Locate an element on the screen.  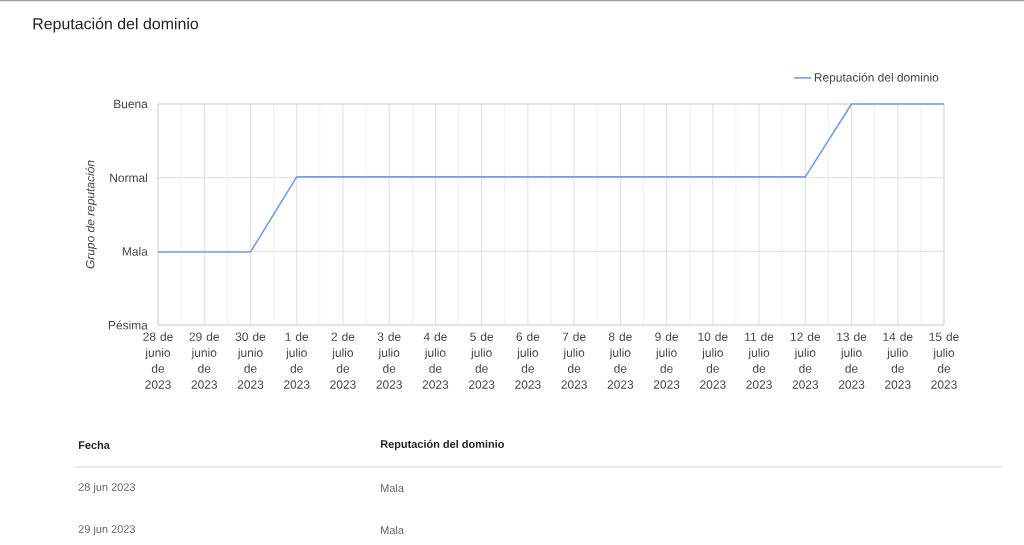
category-label: Pésima is located at coordinates (128, 325).